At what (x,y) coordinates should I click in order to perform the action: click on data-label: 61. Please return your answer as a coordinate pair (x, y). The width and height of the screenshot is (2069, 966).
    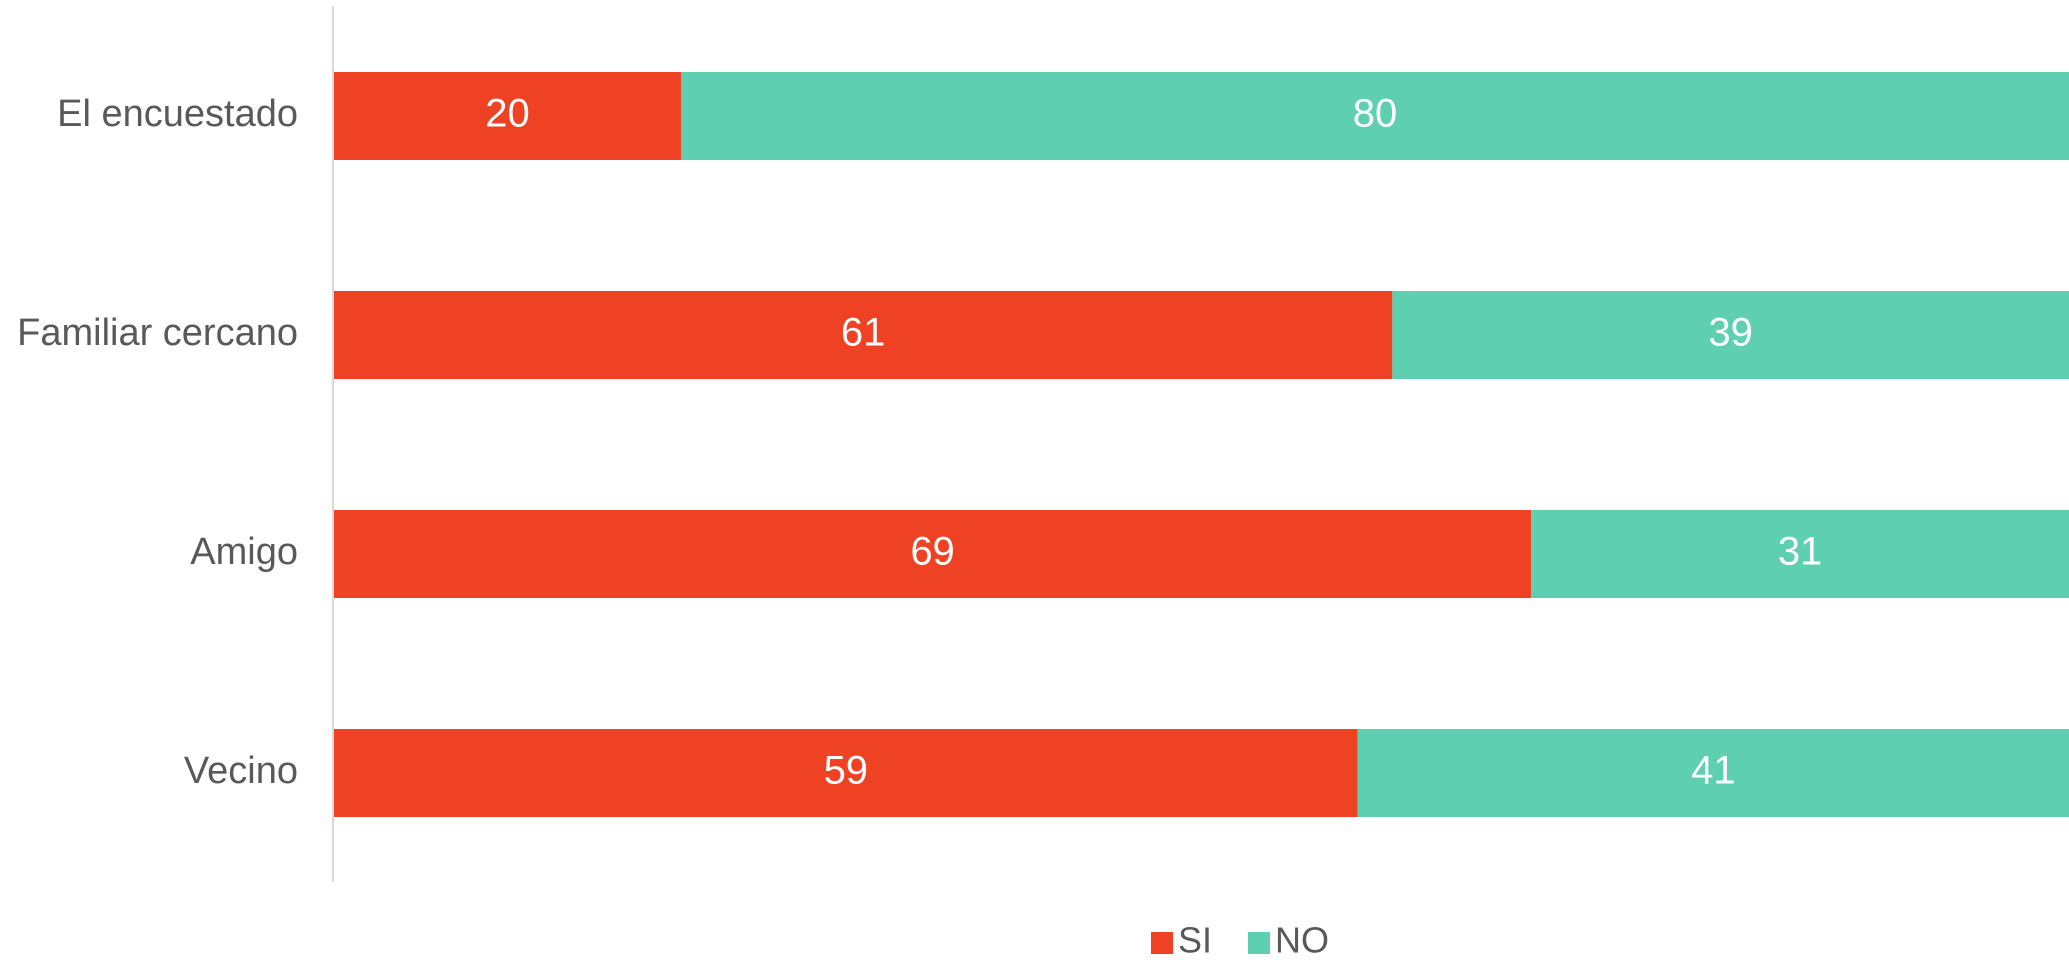
    Looking at the image, I should click on (863, 333).